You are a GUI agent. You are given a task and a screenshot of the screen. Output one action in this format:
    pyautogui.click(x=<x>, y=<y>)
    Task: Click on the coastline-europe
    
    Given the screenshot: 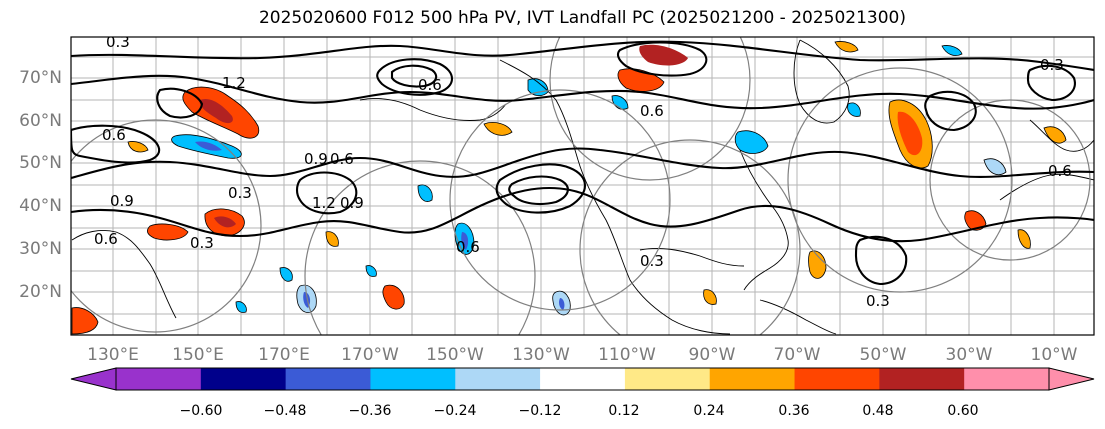 What is the action you would take?
    pyautogui.click(x=1046, y=187)
    